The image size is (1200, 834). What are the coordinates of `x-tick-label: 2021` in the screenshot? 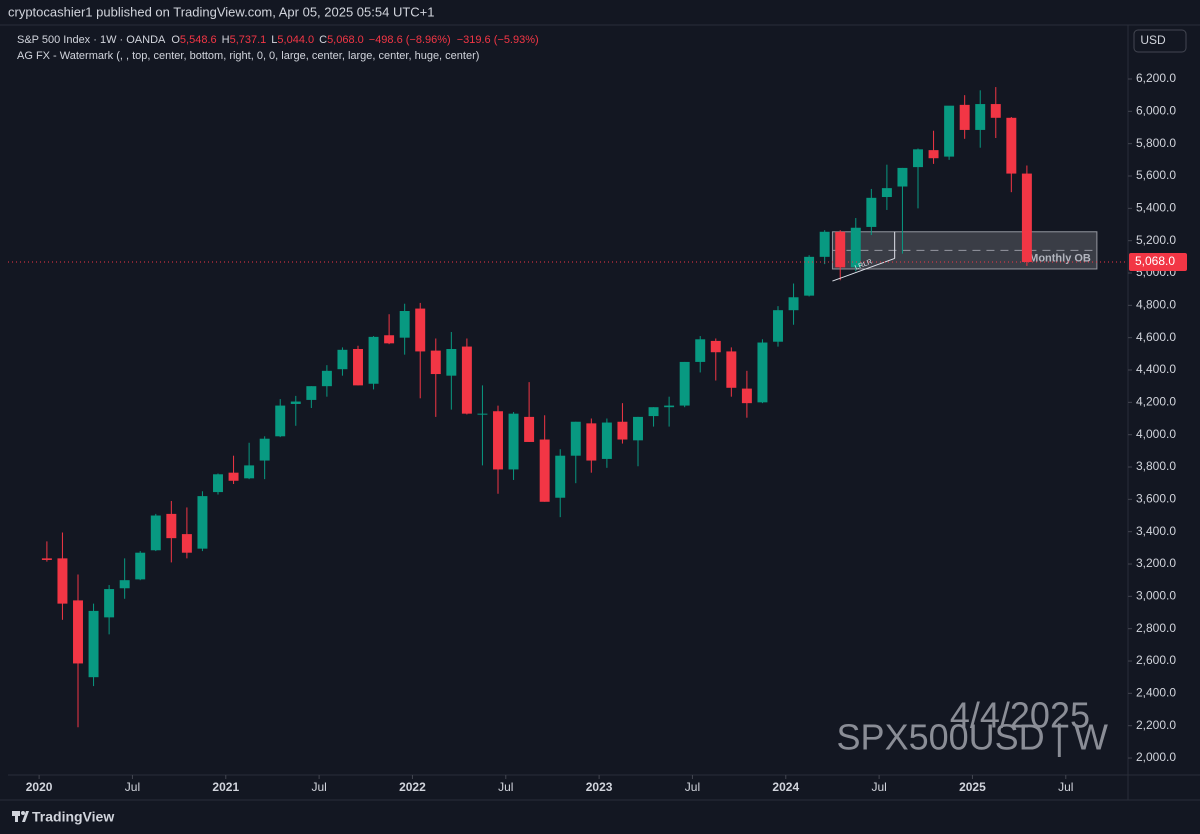 It's located at (225, 787).